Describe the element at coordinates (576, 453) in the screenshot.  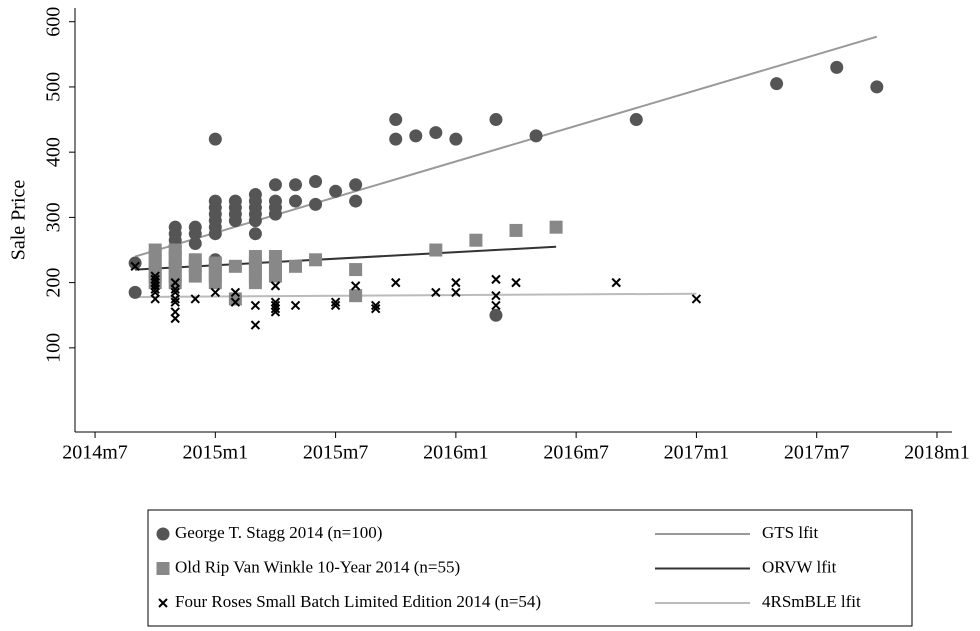
I see `x-tick-label: 2016m7` at that location.